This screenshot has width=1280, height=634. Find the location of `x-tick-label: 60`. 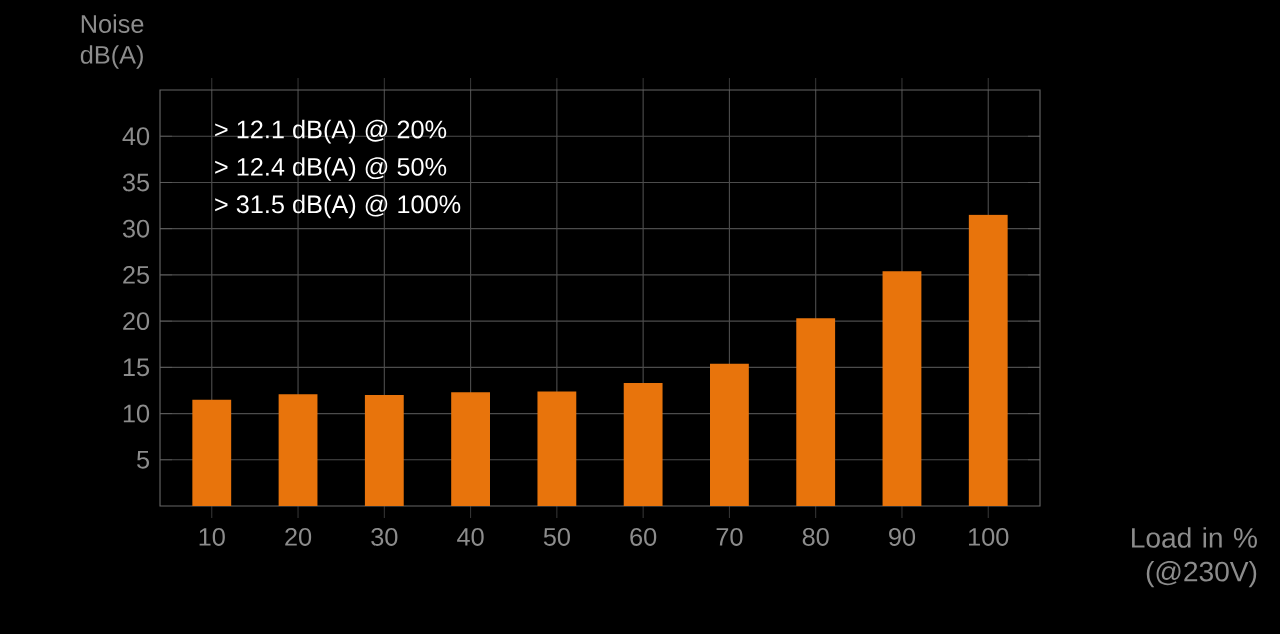

x-tick-label: 60 is located at coordinates (643, 536).